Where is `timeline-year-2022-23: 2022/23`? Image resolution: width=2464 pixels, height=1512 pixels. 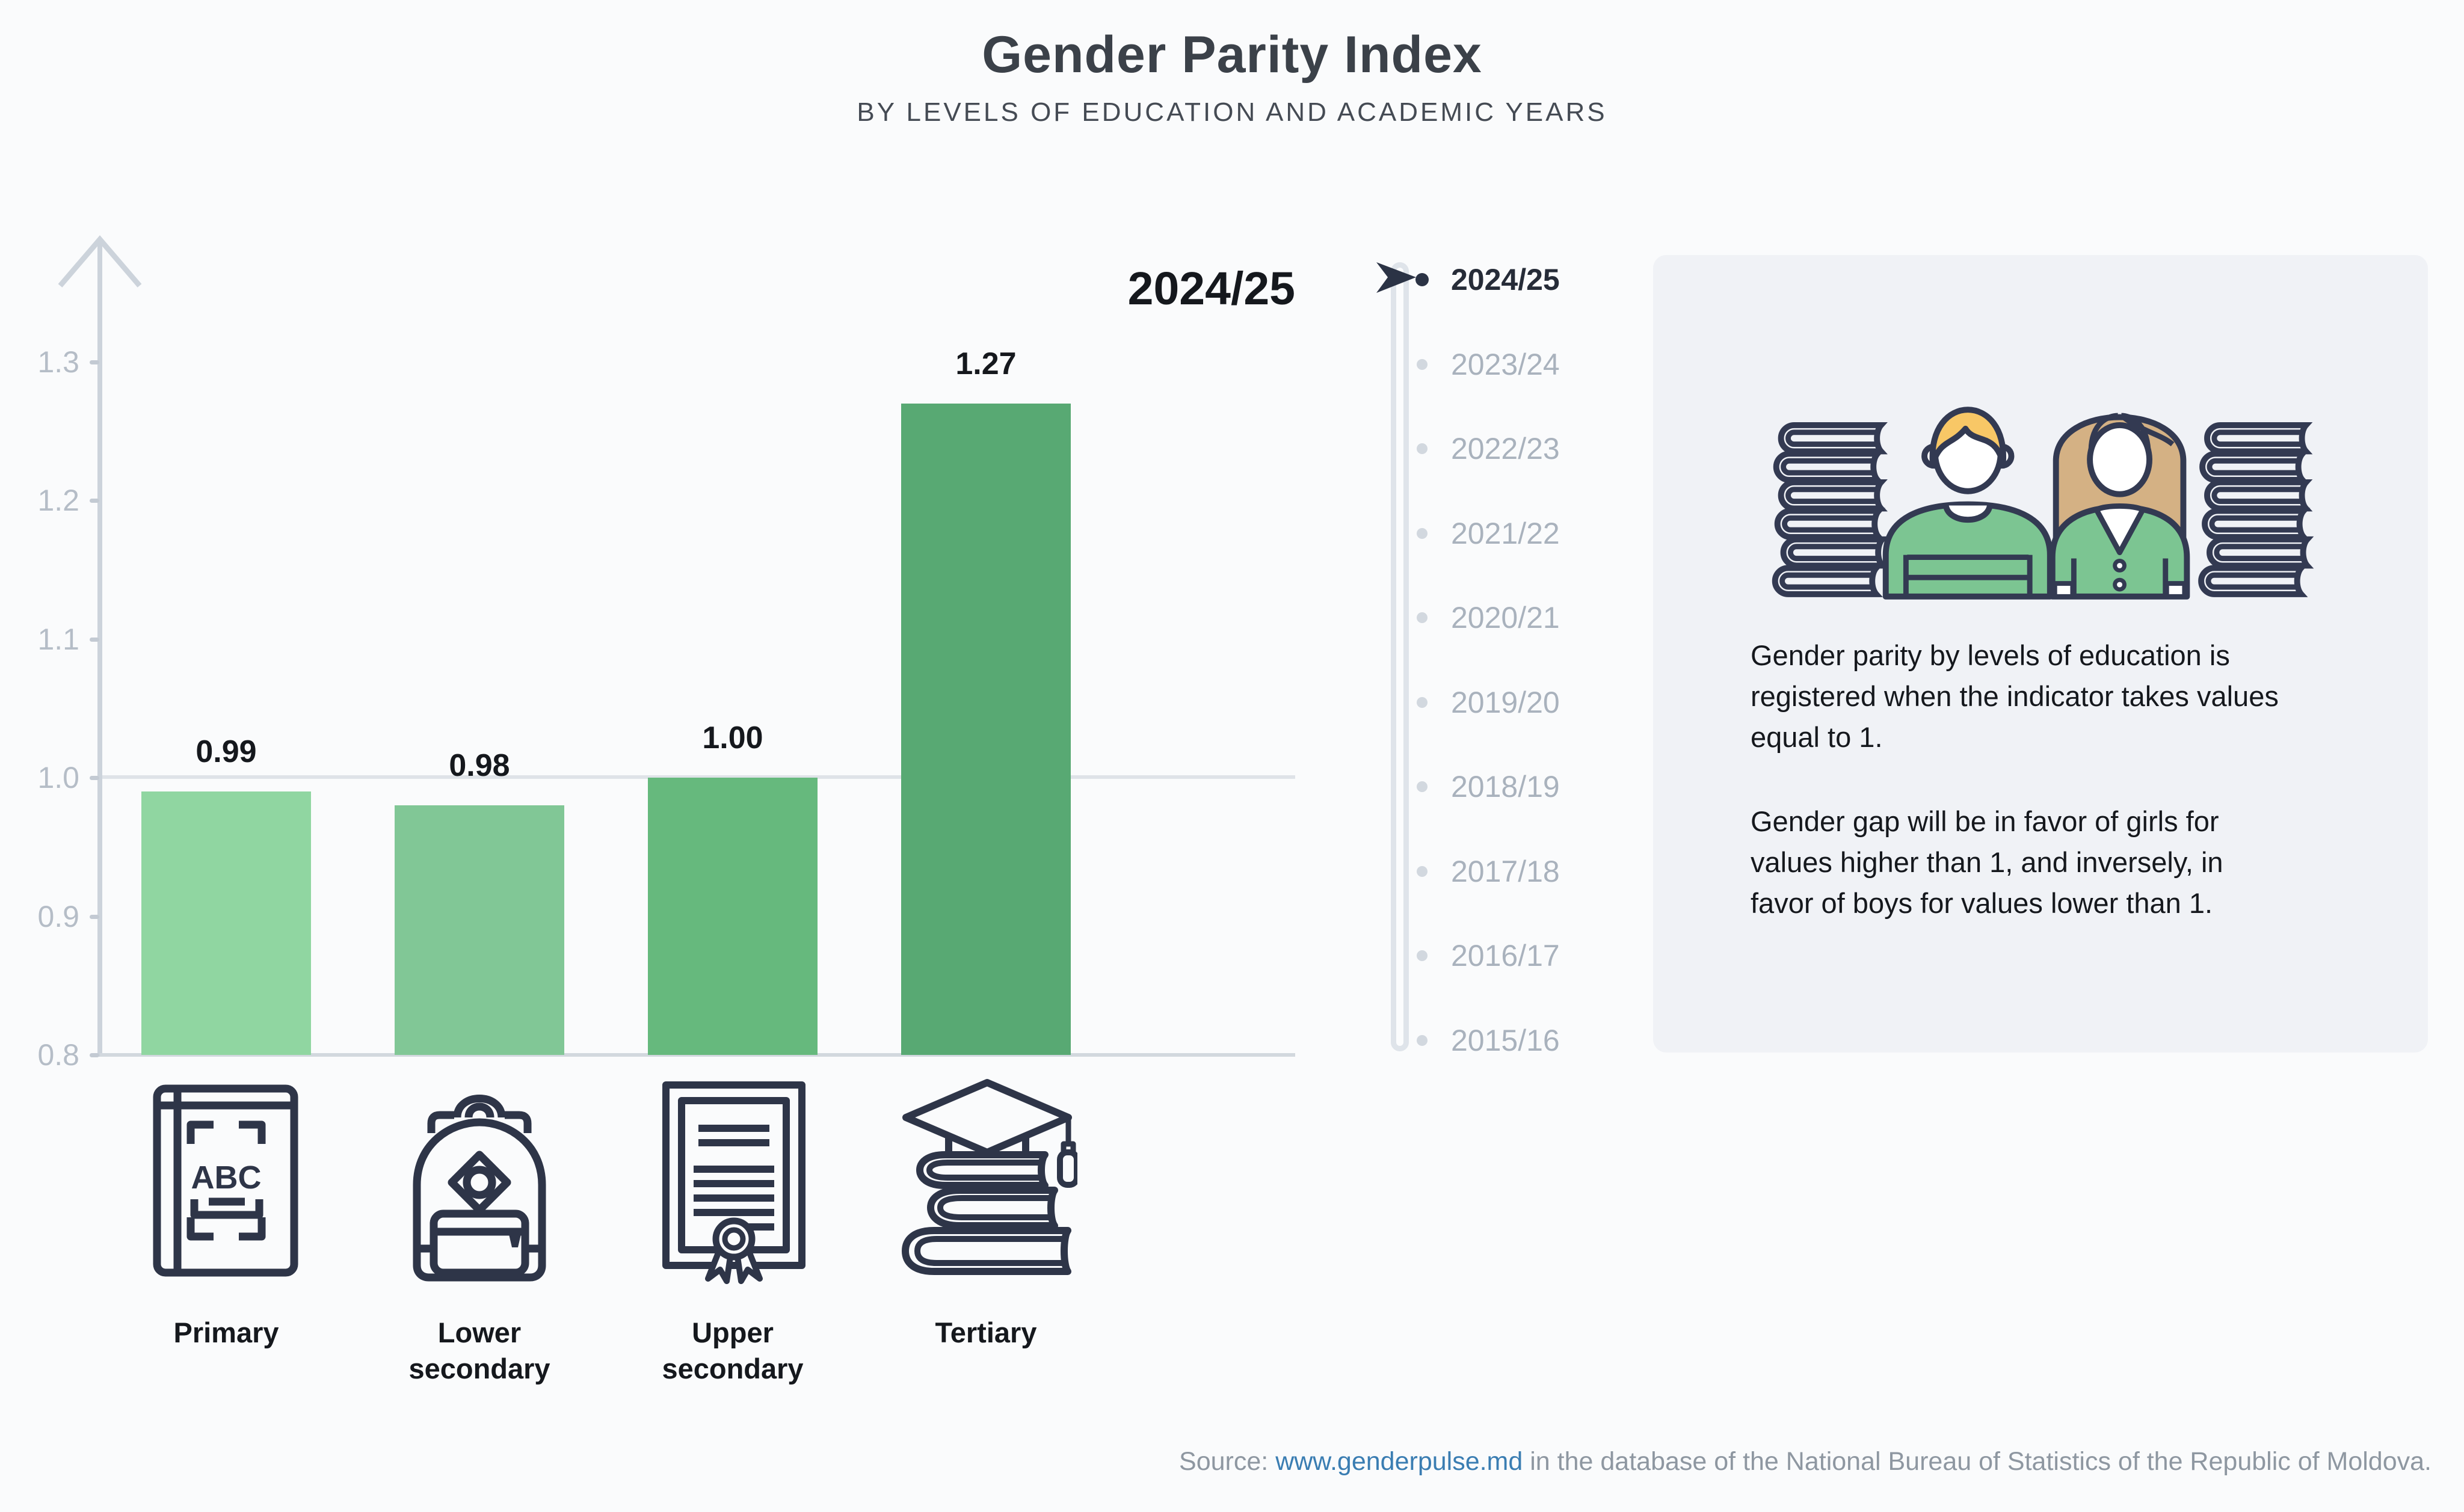
timeline-year-2022-23: 2022/23 is located at coordinates (1505, 449).